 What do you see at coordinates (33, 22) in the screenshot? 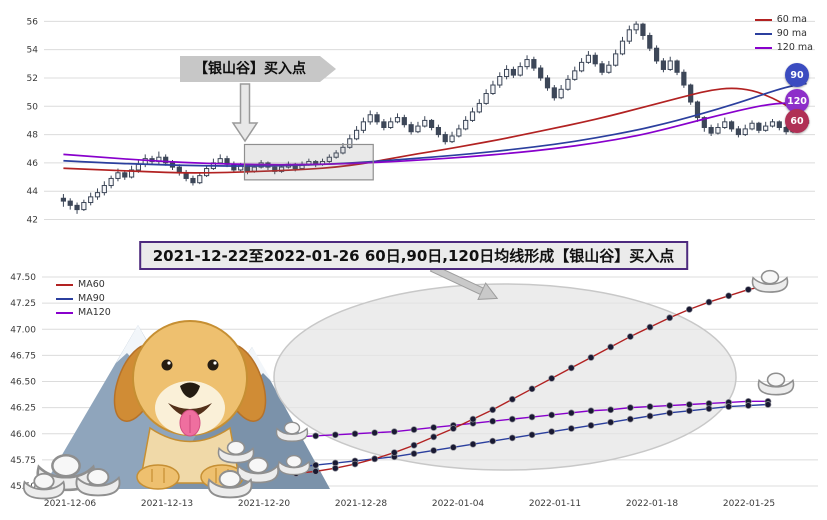
I see `y-tick-label: 56` at bounding box center [33, 22].